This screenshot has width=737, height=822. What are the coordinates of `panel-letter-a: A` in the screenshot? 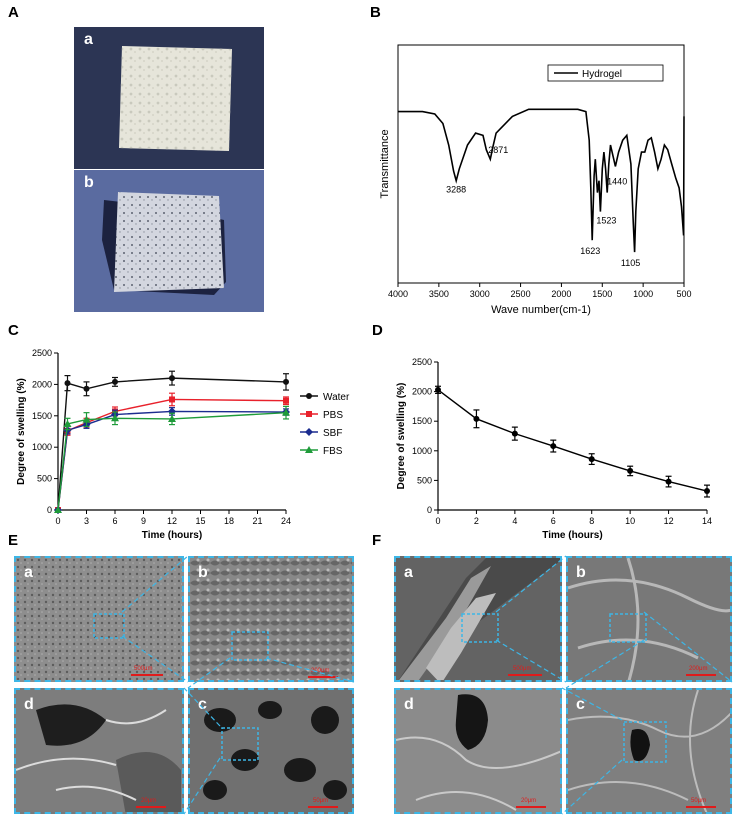 It's located at (13, 12).